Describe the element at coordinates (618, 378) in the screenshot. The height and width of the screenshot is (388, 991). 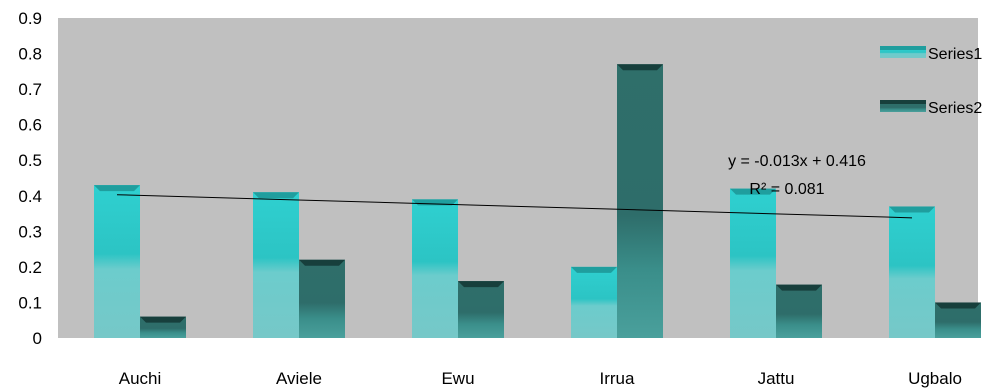
I see `x-tick-label: Irrua` at that location.